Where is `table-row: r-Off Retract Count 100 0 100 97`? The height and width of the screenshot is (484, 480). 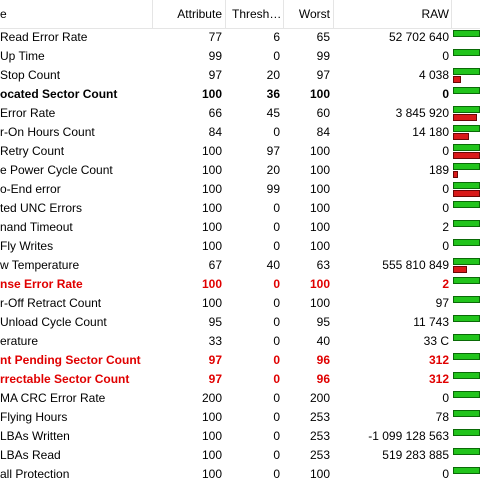 table-row: r-Off Retract Count 100 0 100 97 is located at coordinates (240, 303).